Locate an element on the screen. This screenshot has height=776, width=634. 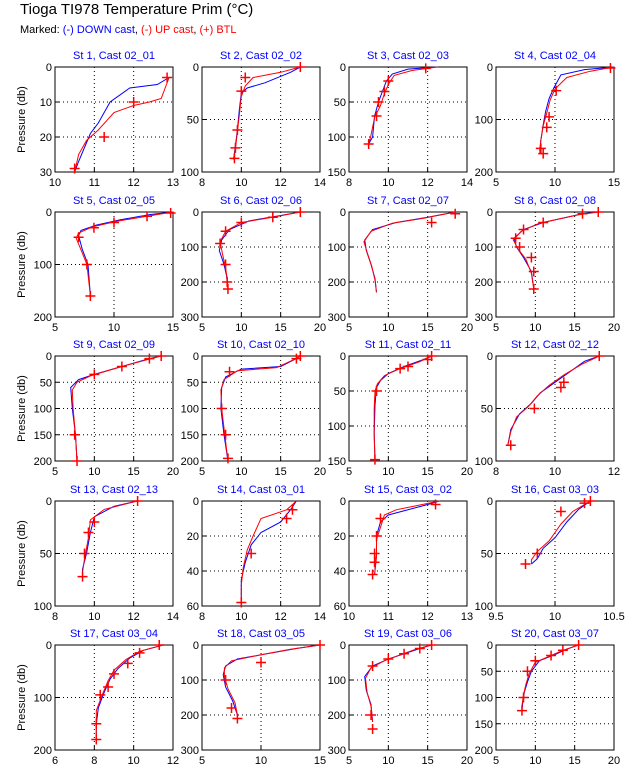
legend-up-cast: (-) UP cast is located at coordinates (167, 30).